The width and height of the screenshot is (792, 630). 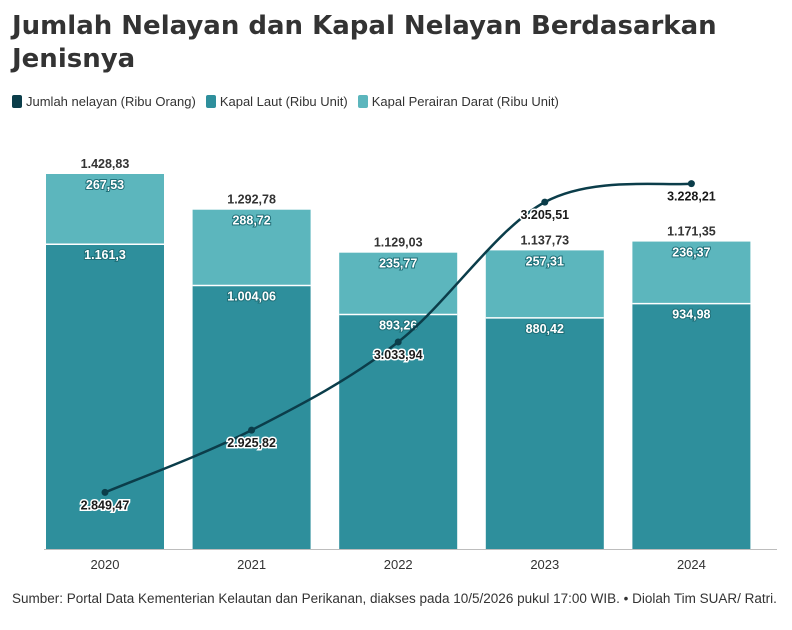 I want to click on bar-kapal-darat-2024, so click(x=691, y=272).